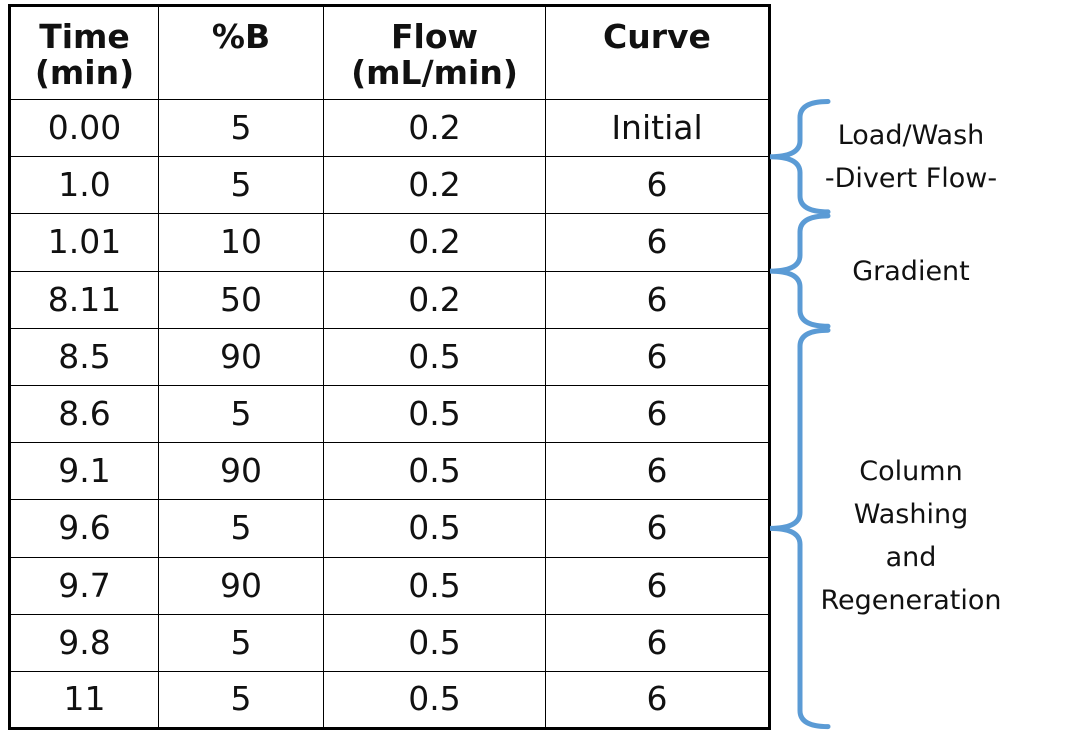  I want to click on annotation-line: and, so click(911, 558).